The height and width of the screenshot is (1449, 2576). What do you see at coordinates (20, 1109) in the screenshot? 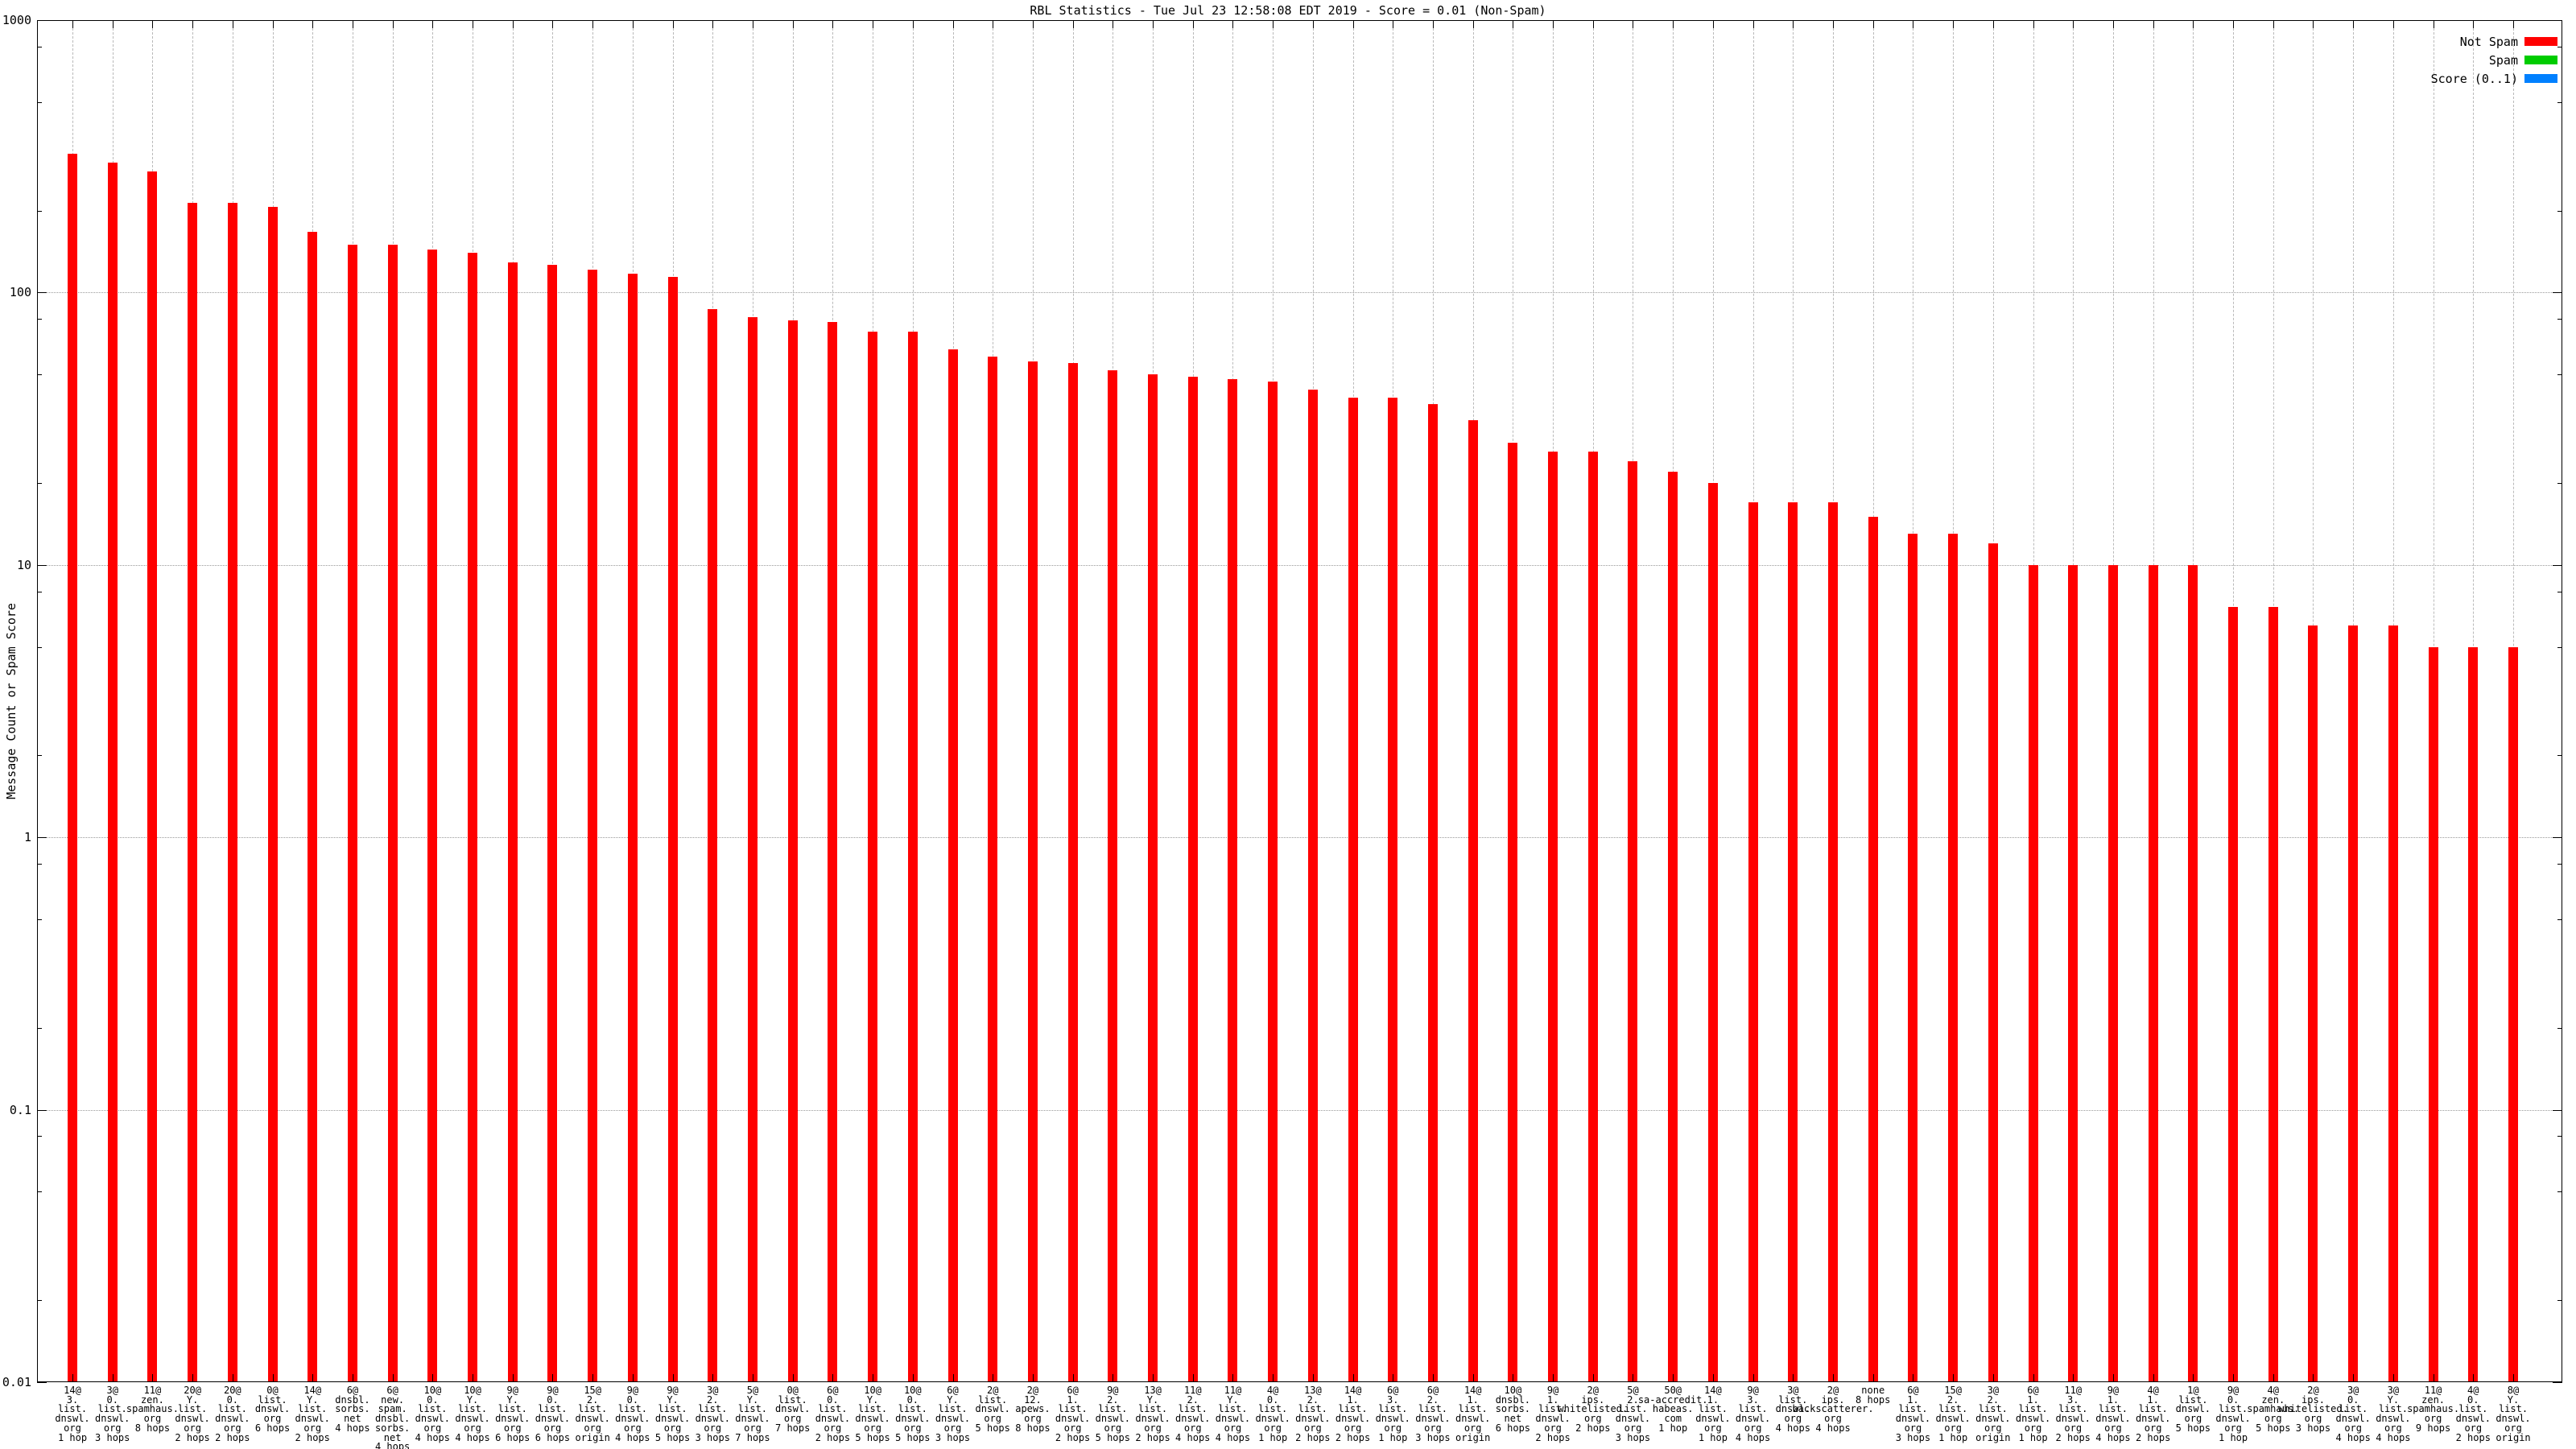
I see `y-tick-label: 0.1` at bounding box center [20, 1109].